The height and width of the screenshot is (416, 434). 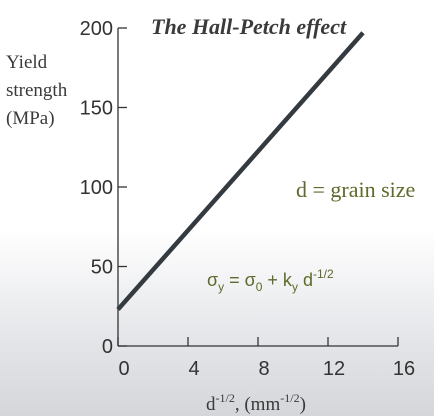 What do you see at coordinates (96, 29) in the screenshot?
I see `y-tick-label: 200` at bounding box center [96, 29].